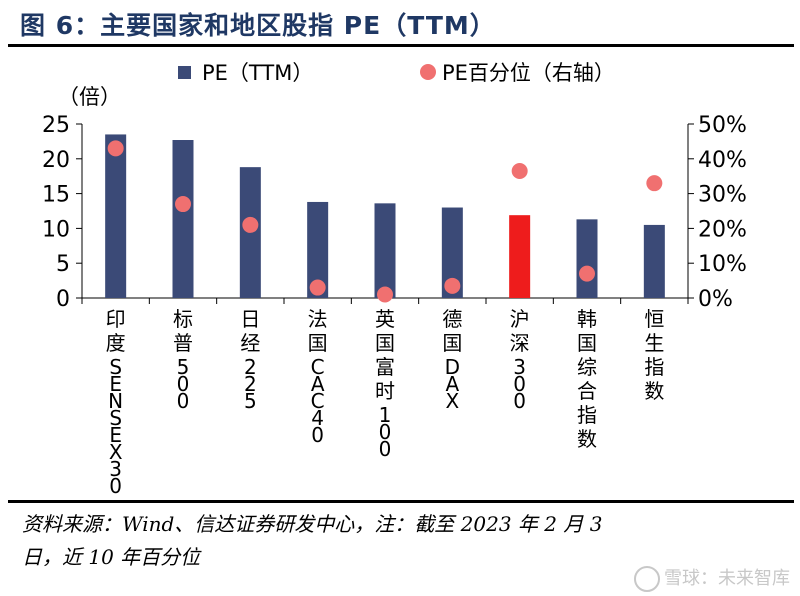 Image resolution: width=800 pixels, height=596 pixels. I want to click on snowball-icon, so click(647, 579).